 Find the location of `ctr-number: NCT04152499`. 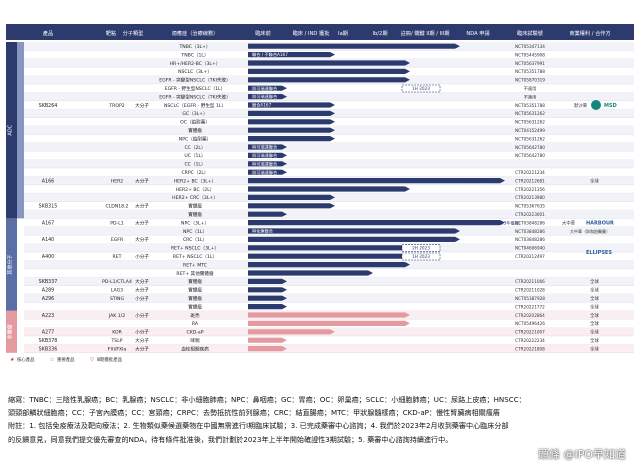

ctr-number: NCT04152499 is located at coordinates (530, 130).